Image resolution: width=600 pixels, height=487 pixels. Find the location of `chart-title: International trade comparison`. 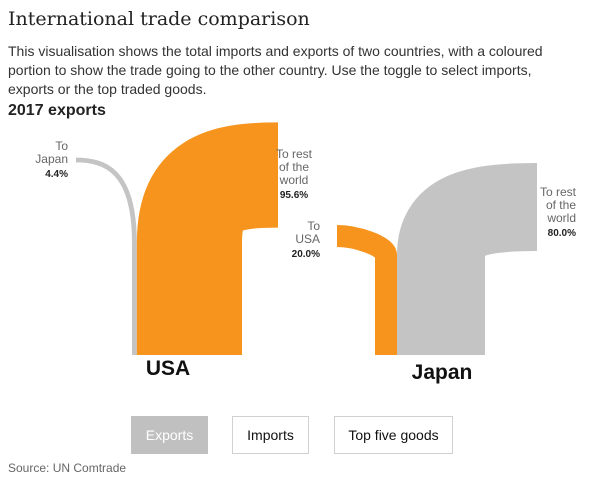

chart-title: International trade comparison is located at coordinates (159, 19).